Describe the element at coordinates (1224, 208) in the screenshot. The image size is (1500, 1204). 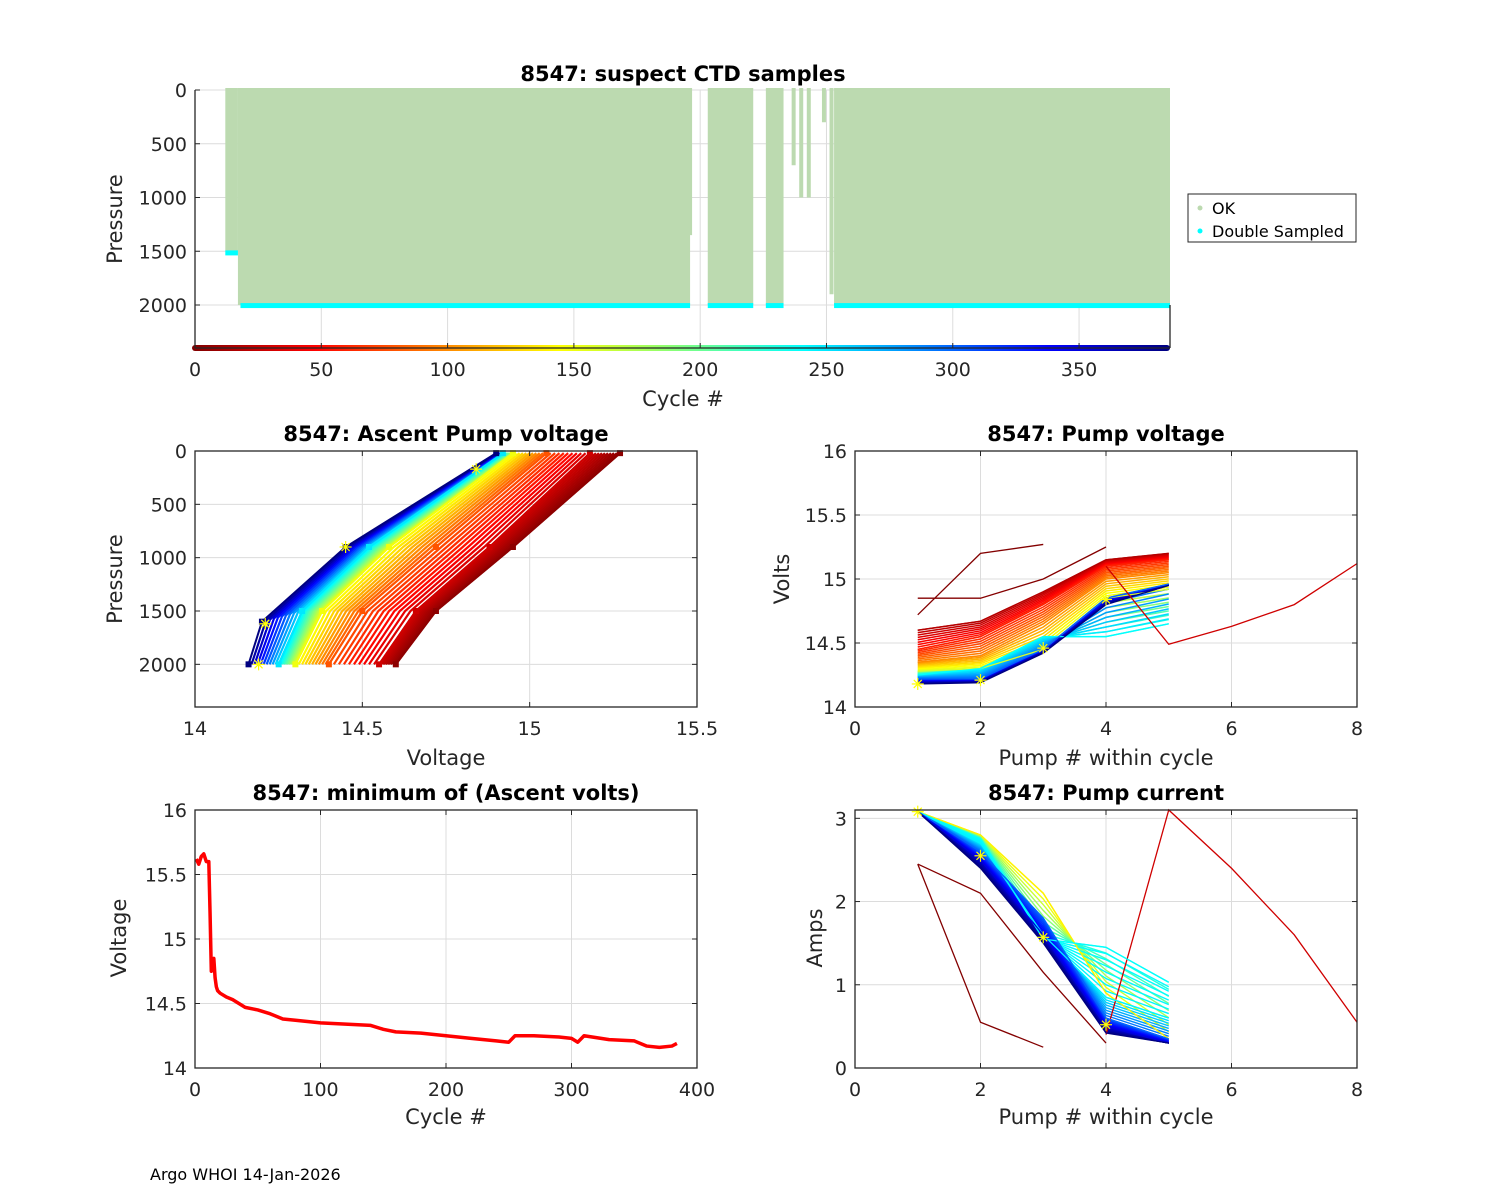
I see `legend-ok-label: OK` at that location.